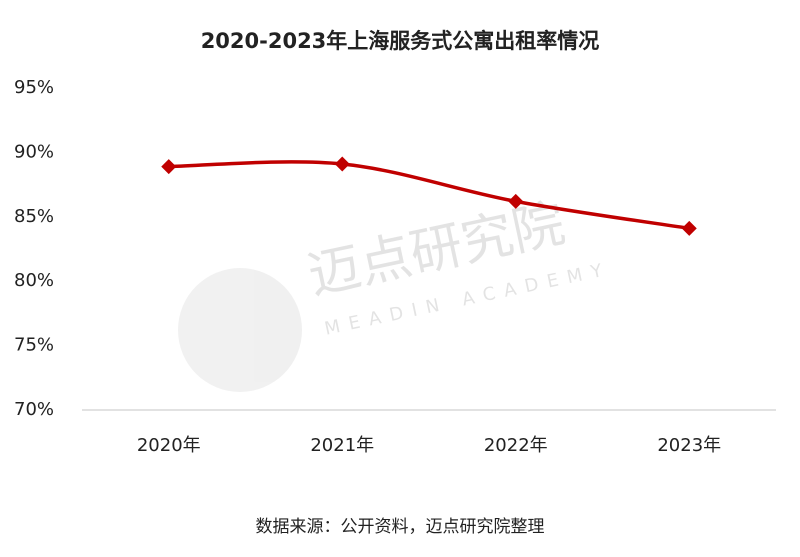  What do you see at coordinates (342, 445) in the screenshot?
I see `x-tick-label: 2021年` at bounding box center [342, 445].